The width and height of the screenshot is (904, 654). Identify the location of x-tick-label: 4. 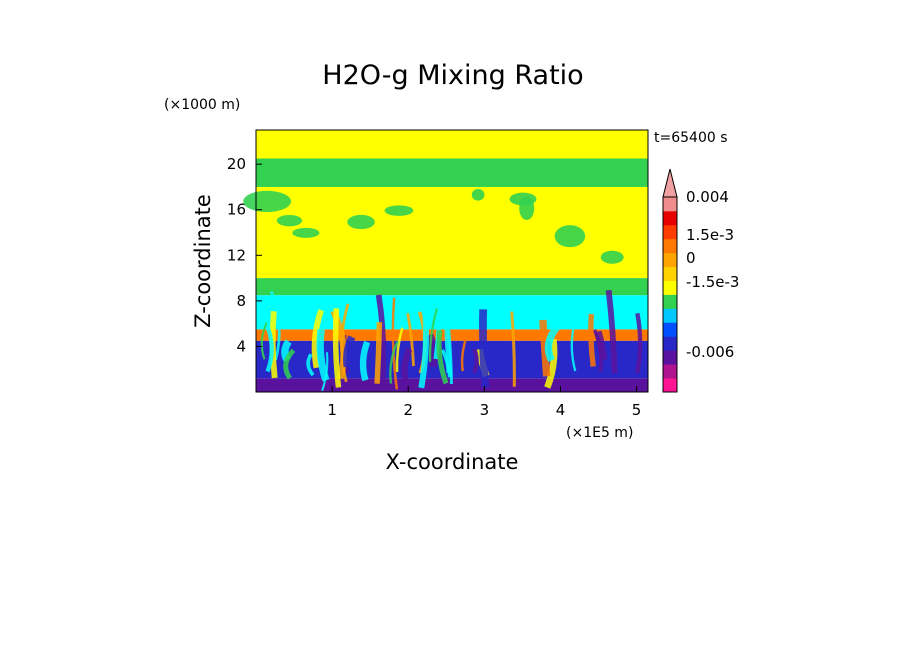
(561, 410).